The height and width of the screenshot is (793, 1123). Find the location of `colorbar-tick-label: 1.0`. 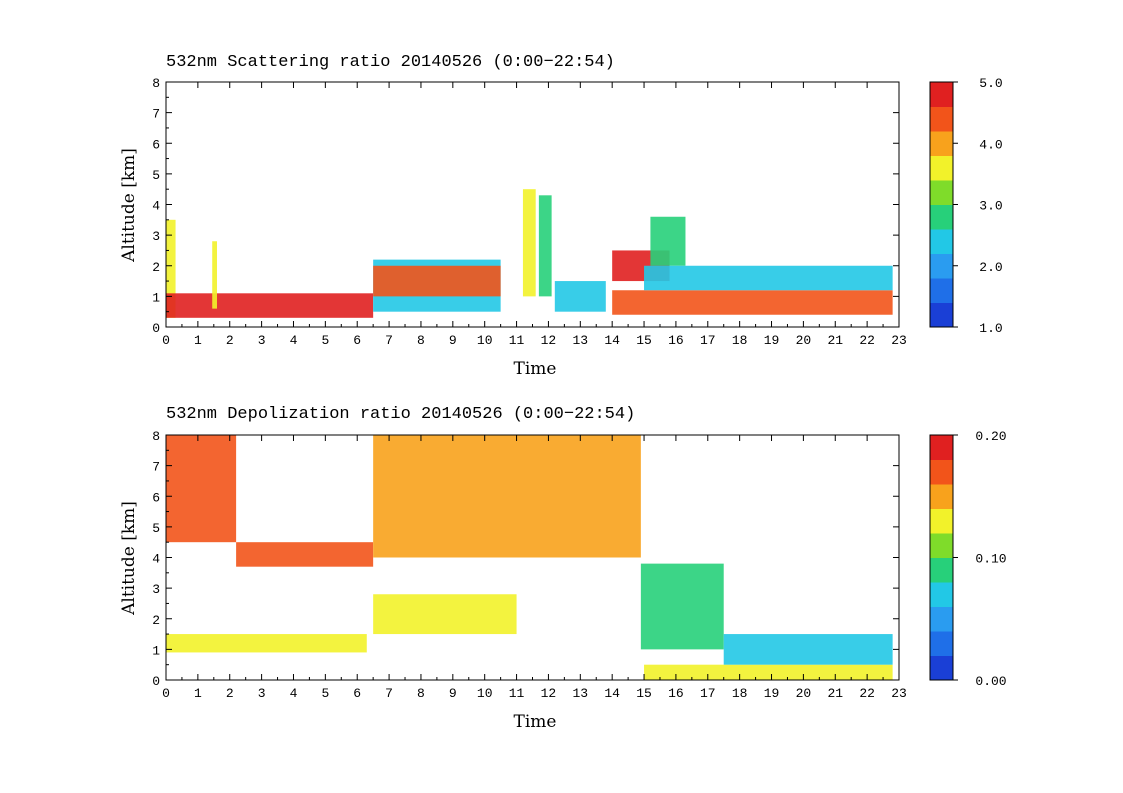

colorbar-tick-label: 1.0 is located at coordinates (990, 328).